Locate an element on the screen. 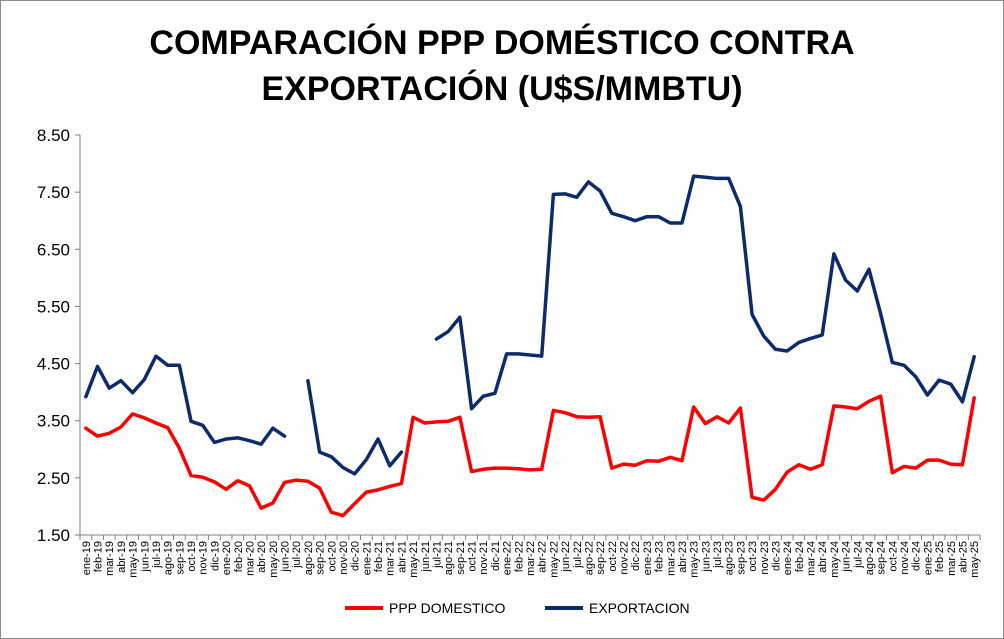  x-tick-label: nov-20 is located at coordinates (344, 558).